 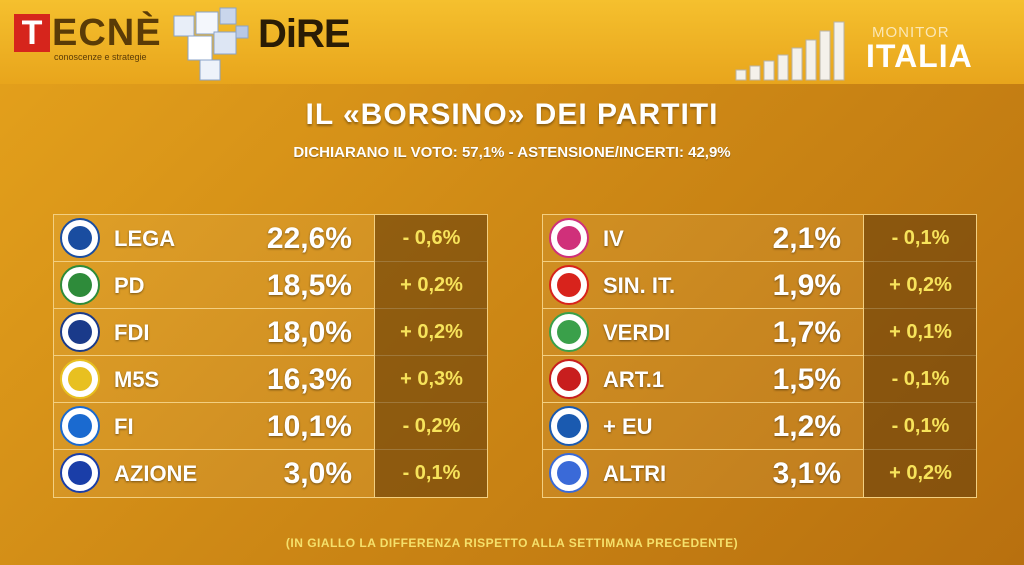 I want to click on table-row: FI 10,1% - 0,2%, so click(x=270, y=426).